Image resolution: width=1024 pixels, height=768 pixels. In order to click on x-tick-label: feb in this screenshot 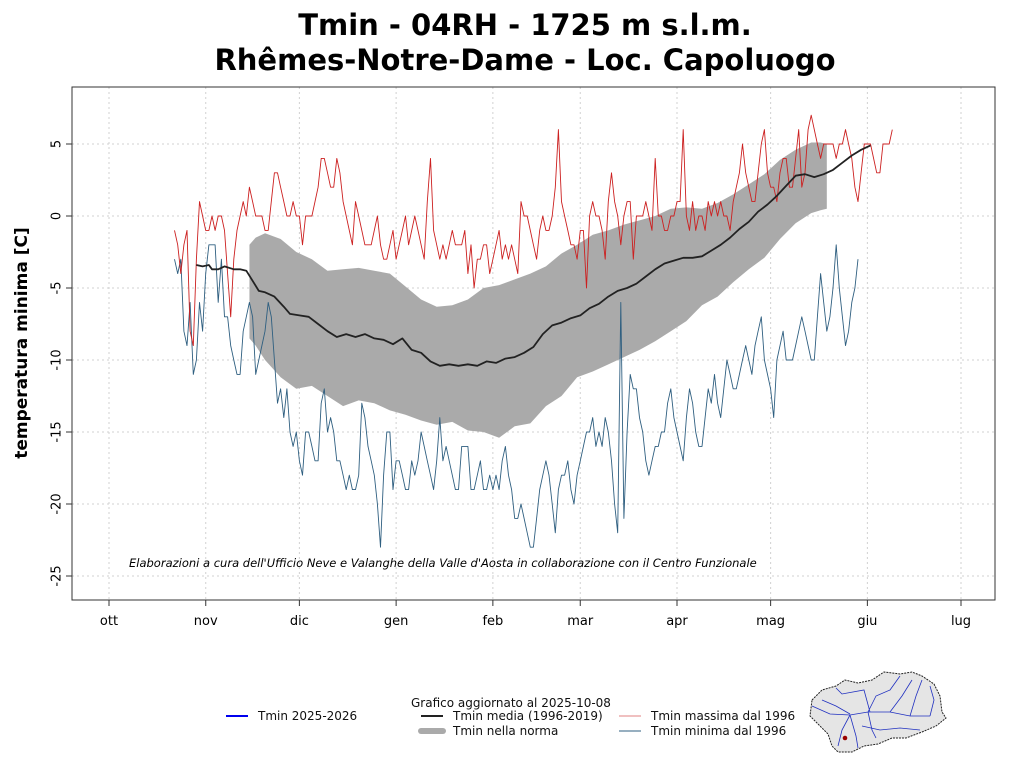, I will do `click(492, 621)`.